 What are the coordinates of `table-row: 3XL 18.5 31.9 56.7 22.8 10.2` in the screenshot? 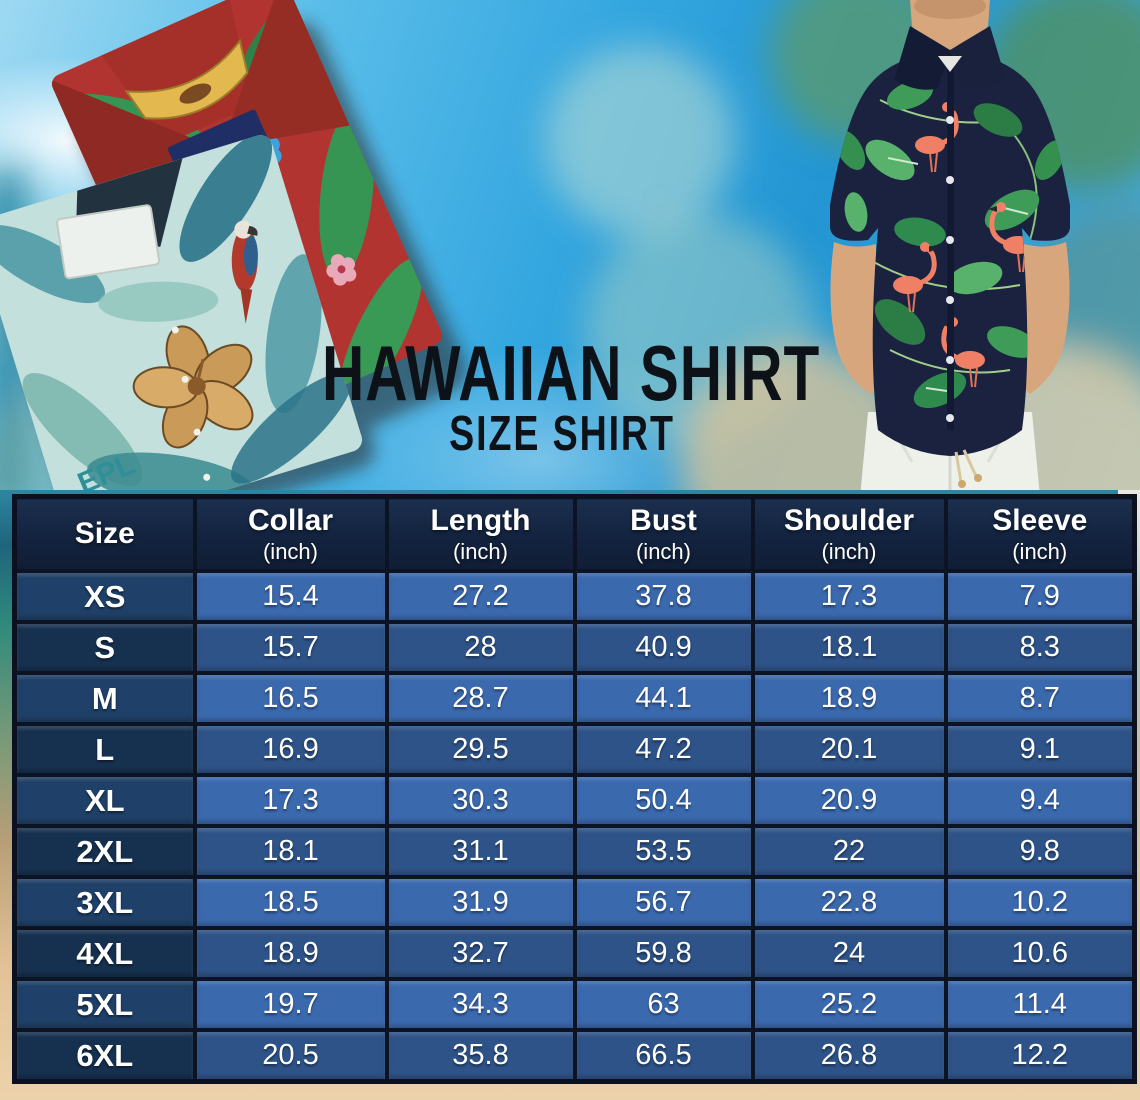 It's located at (574, 902).